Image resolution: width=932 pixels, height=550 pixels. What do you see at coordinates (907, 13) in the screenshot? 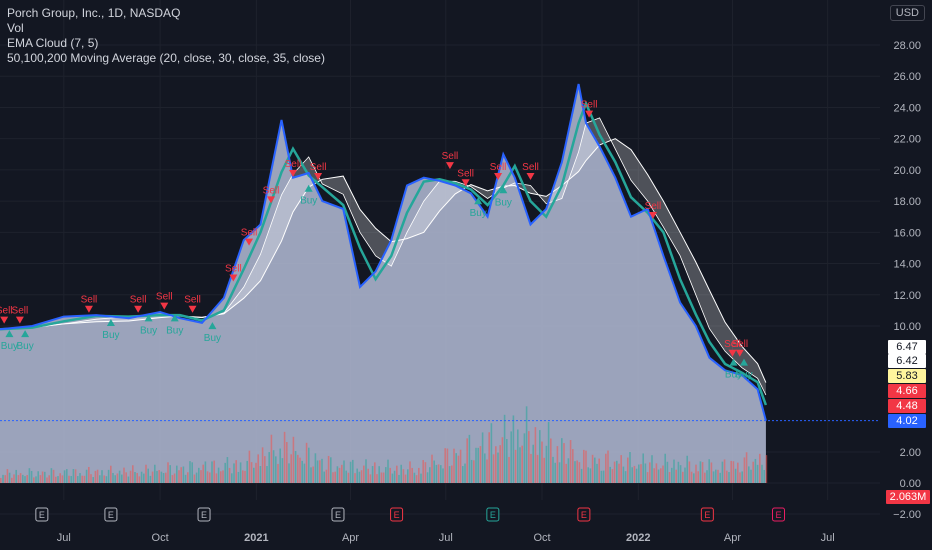
I see `currency-button: USD` at bounding box center [907, 13].